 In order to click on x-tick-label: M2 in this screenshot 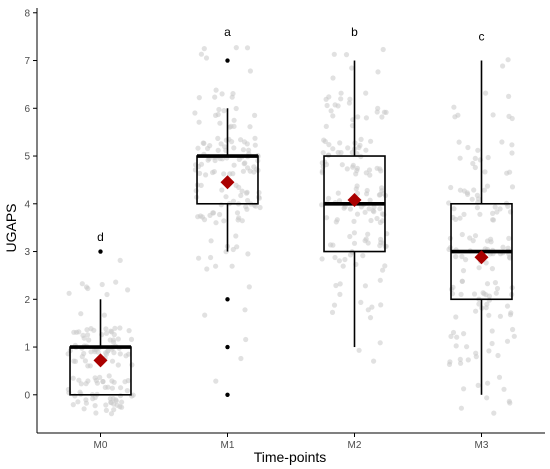, I will do `click(355, 445)`.